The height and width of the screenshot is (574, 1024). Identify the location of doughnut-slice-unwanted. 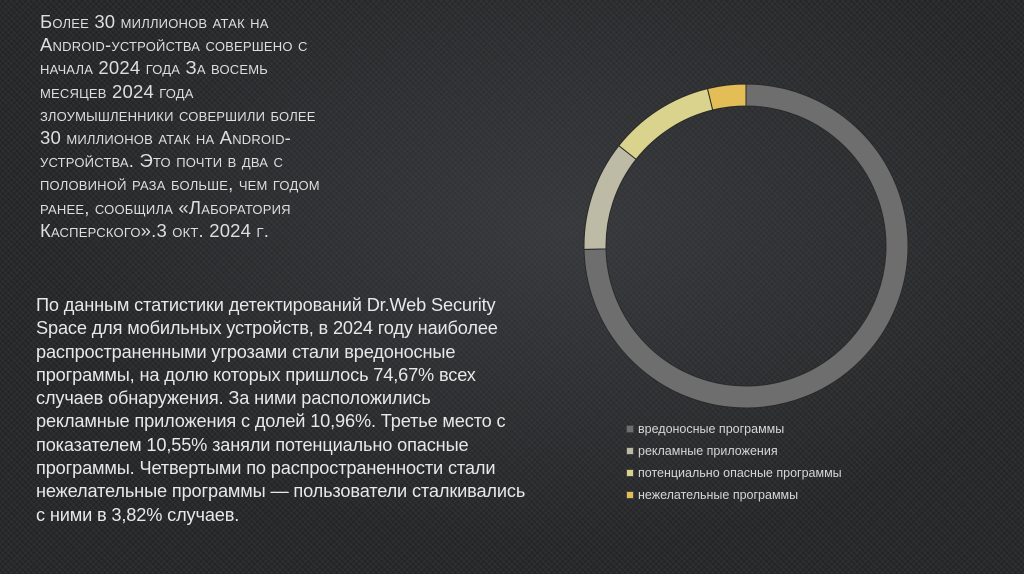
(726, 97).